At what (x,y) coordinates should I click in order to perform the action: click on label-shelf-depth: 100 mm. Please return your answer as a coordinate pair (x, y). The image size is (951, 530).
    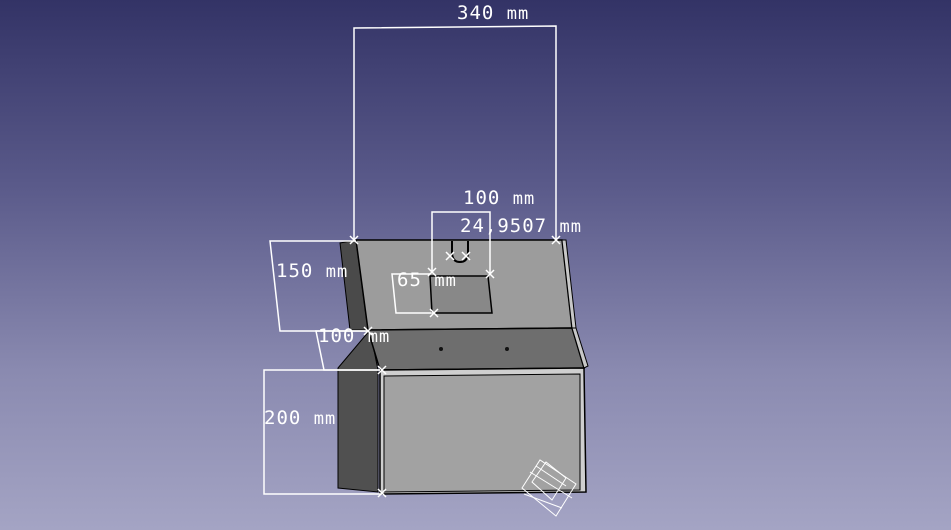
    Looking at the image, I should click on (354, 336).